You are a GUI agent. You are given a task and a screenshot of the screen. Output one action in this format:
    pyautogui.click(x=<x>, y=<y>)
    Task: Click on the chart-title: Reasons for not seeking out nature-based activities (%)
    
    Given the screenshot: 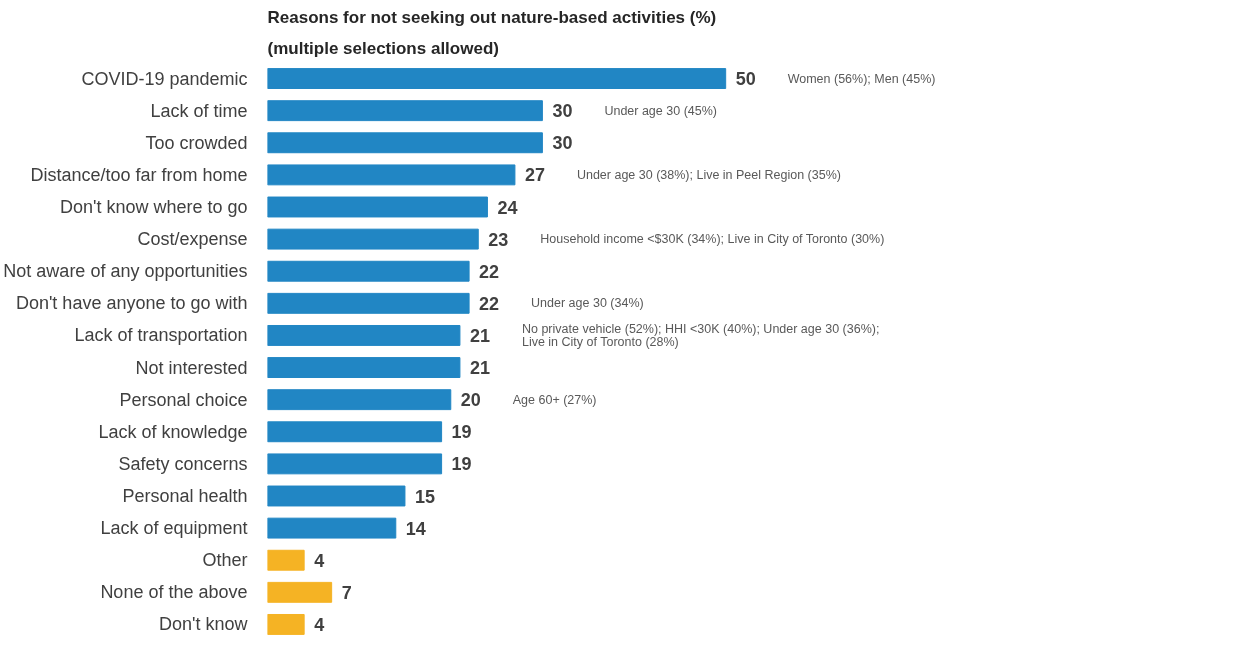 What is the action you would take?
    pyautogui.click(x=492, y=17)
    